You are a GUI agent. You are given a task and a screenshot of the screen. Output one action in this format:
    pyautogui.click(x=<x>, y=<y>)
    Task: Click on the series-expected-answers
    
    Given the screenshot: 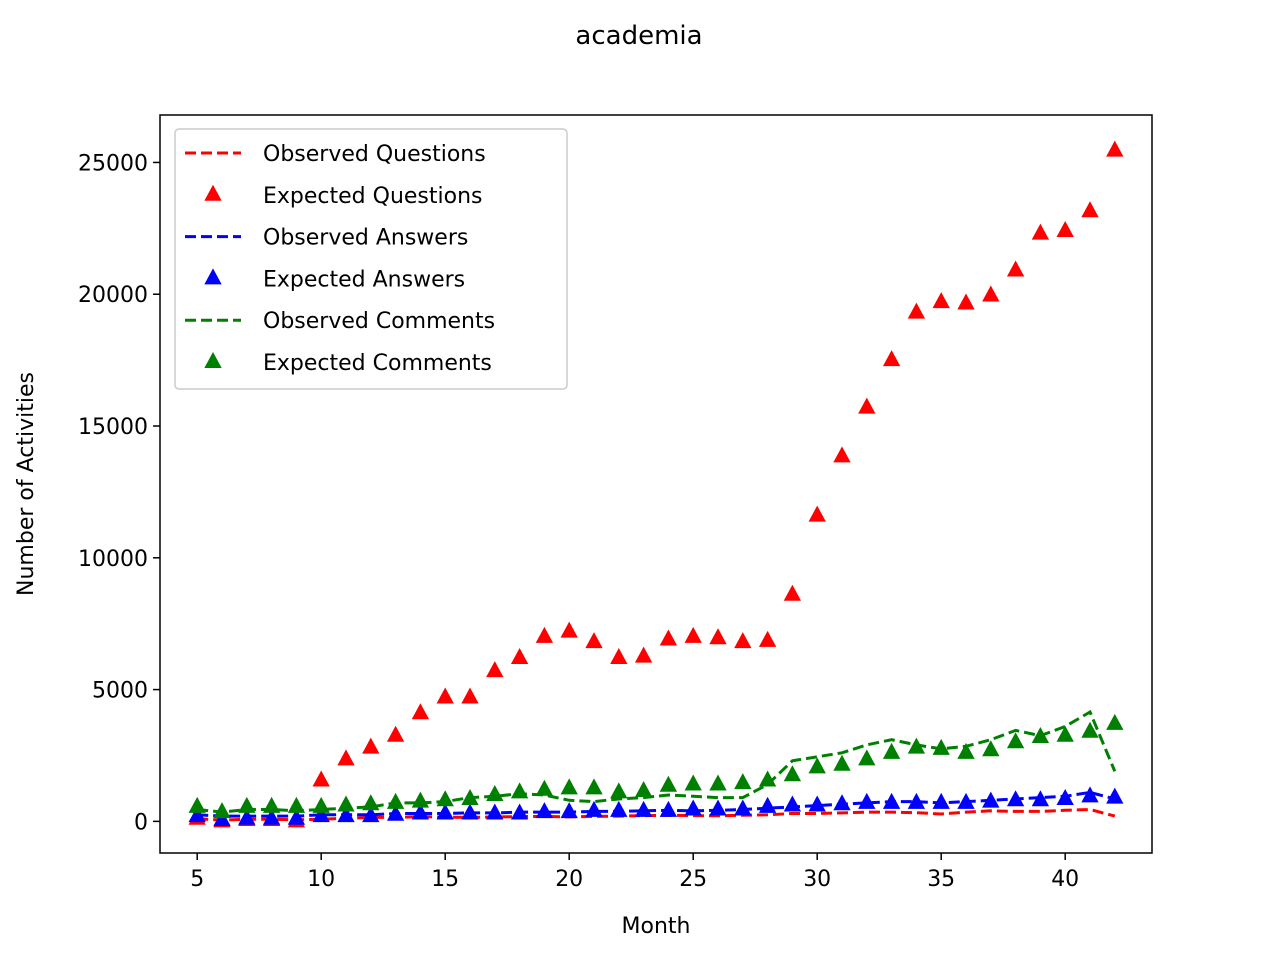 What is the action you would take?
    pyautogui.click(x=656, y=806)
    